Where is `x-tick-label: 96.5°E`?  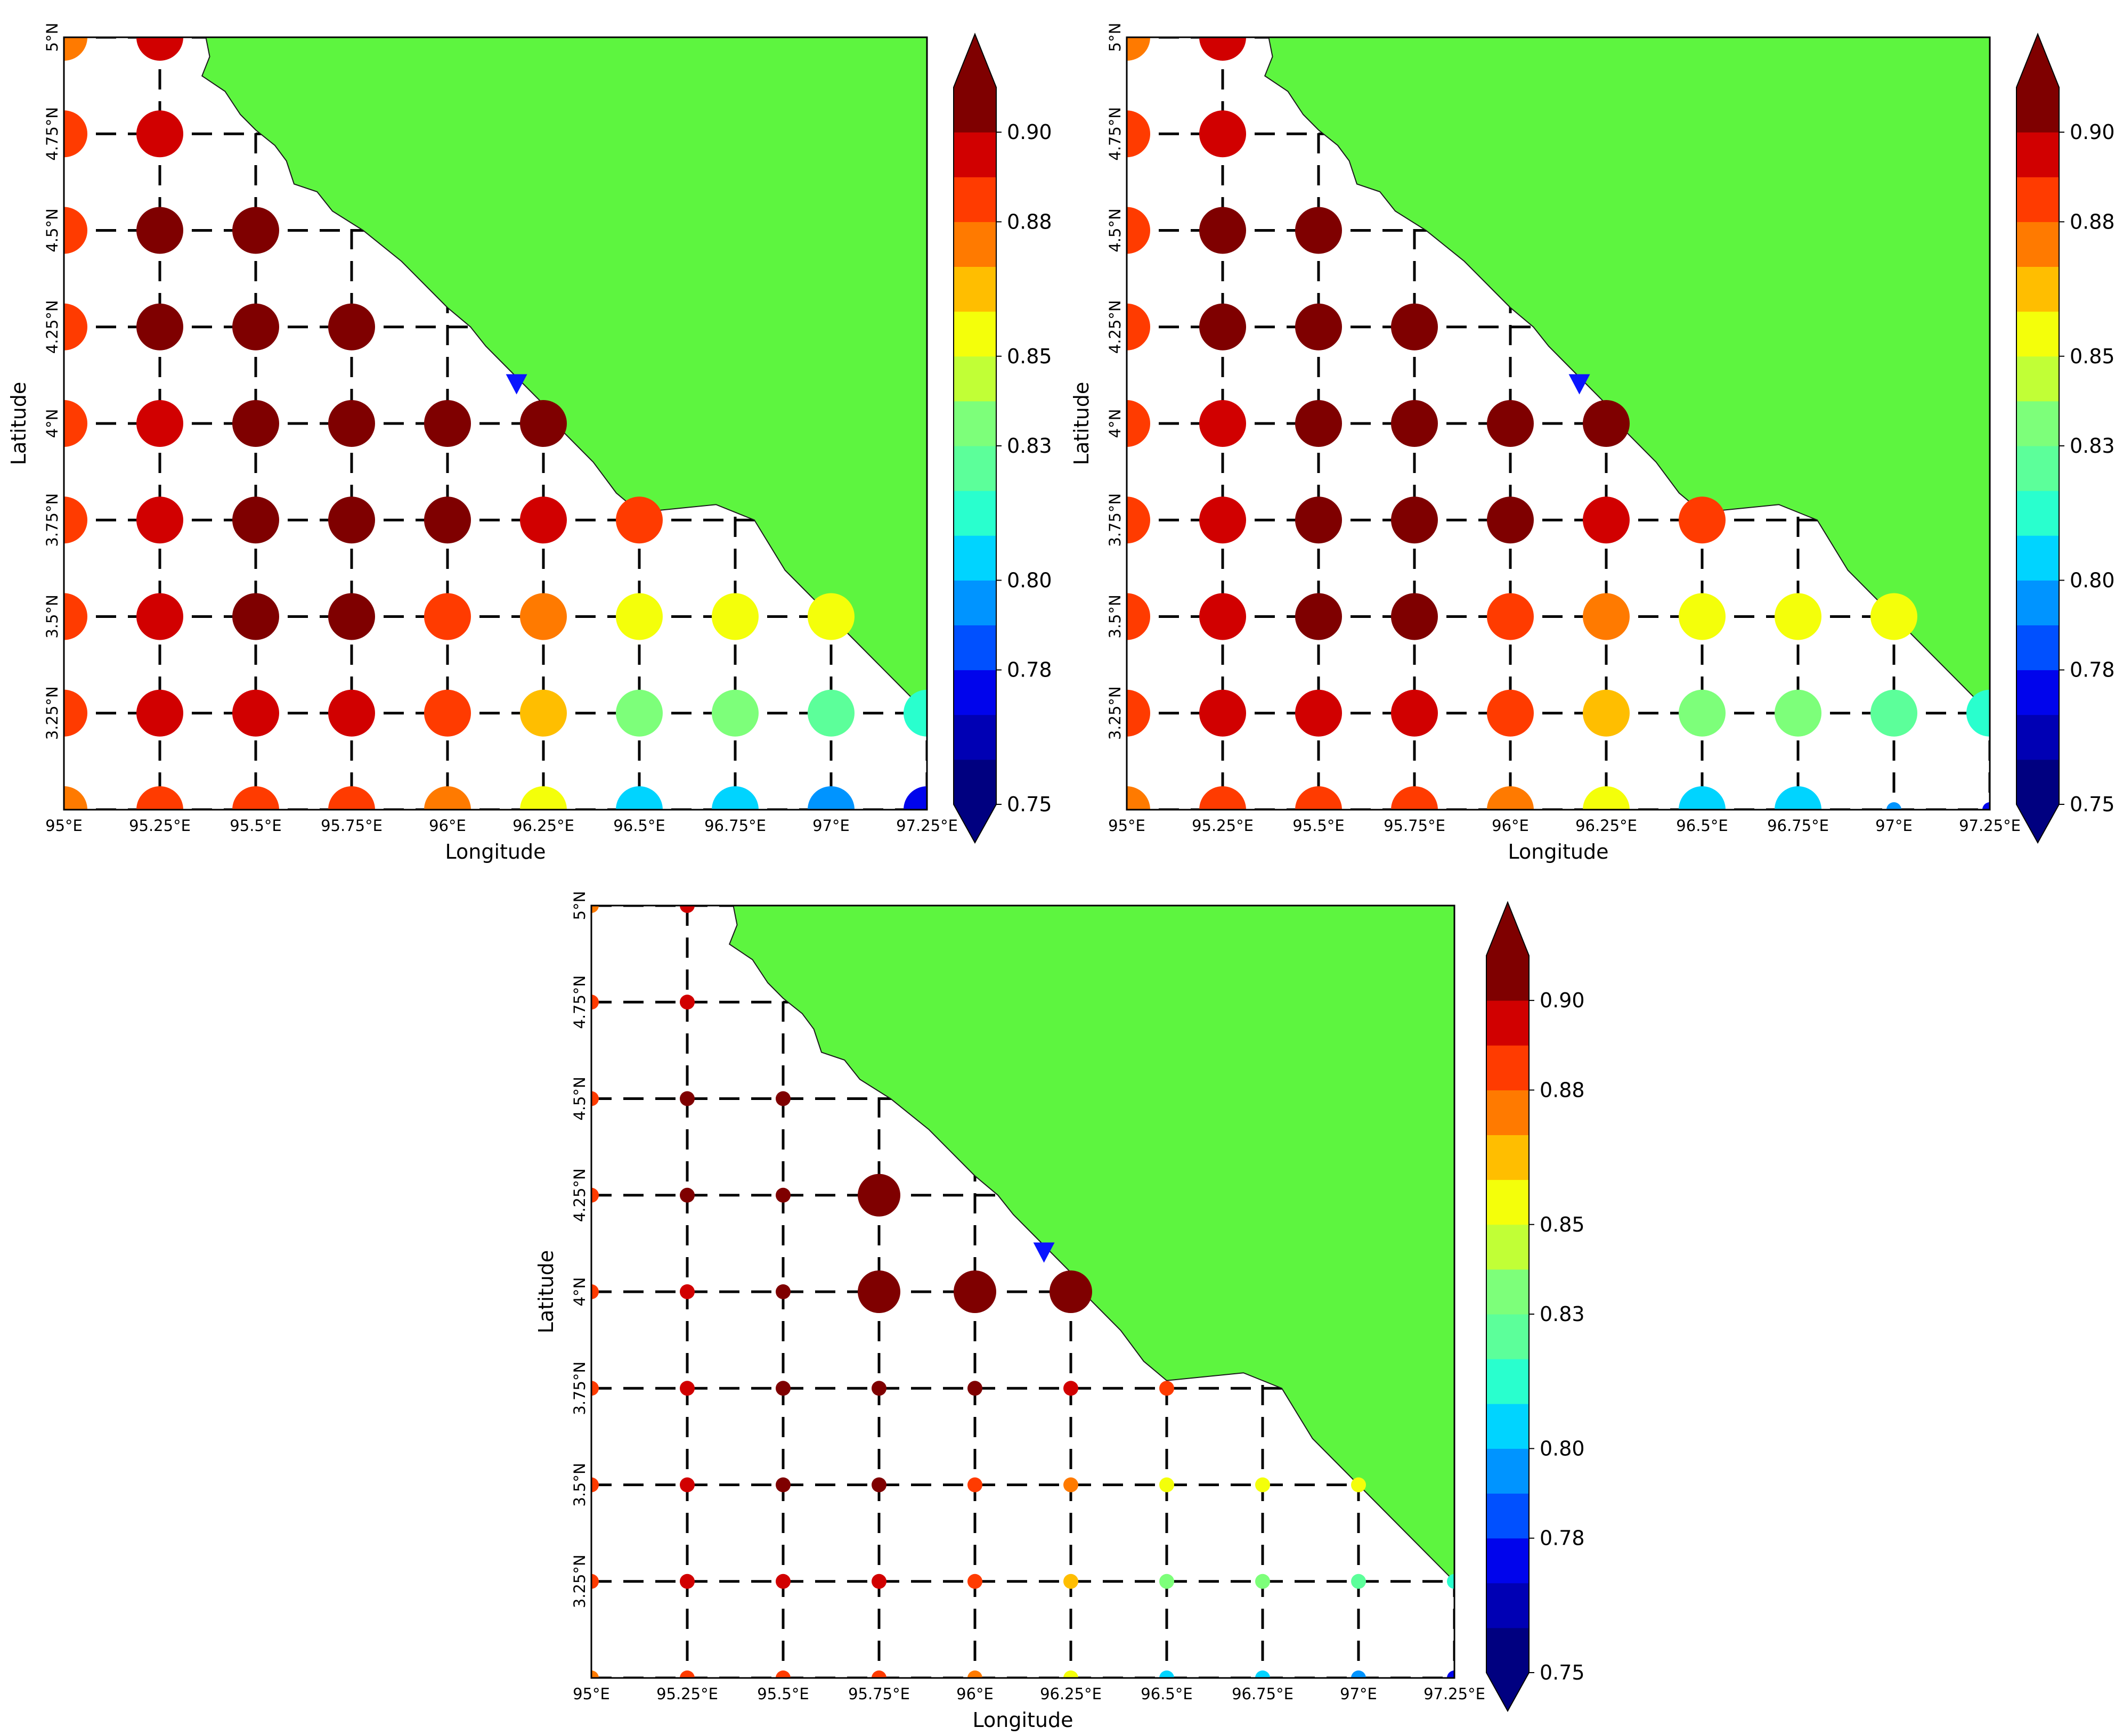
x-tick-label: 96.5°E is located at coordinates (639, 826).